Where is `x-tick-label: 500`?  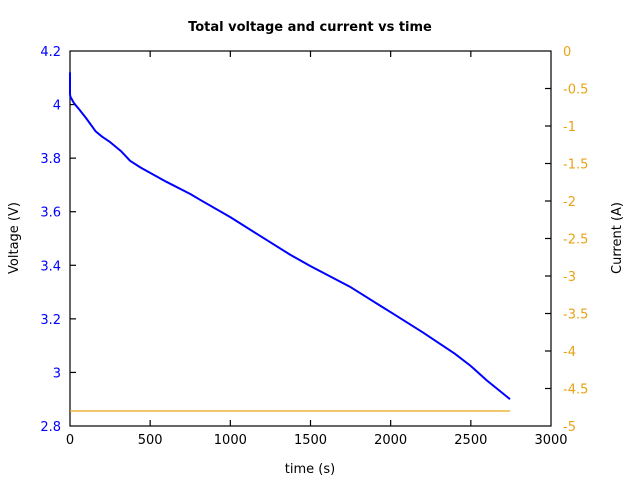
x-tick-label: 500 is located at coordinates (150, 440).